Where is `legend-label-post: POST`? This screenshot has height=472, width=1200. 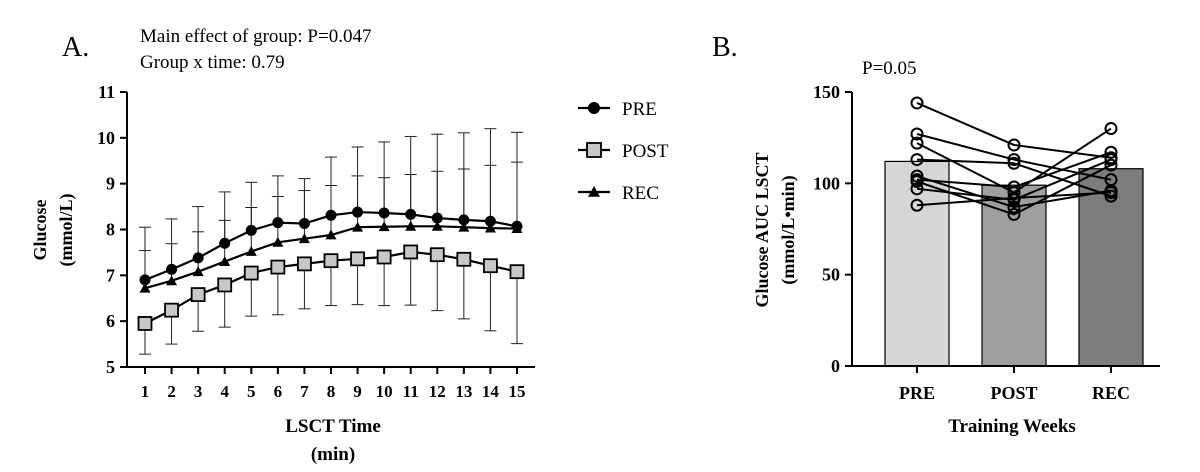 legend-label-post: POST is located at coordinates (645, 151).